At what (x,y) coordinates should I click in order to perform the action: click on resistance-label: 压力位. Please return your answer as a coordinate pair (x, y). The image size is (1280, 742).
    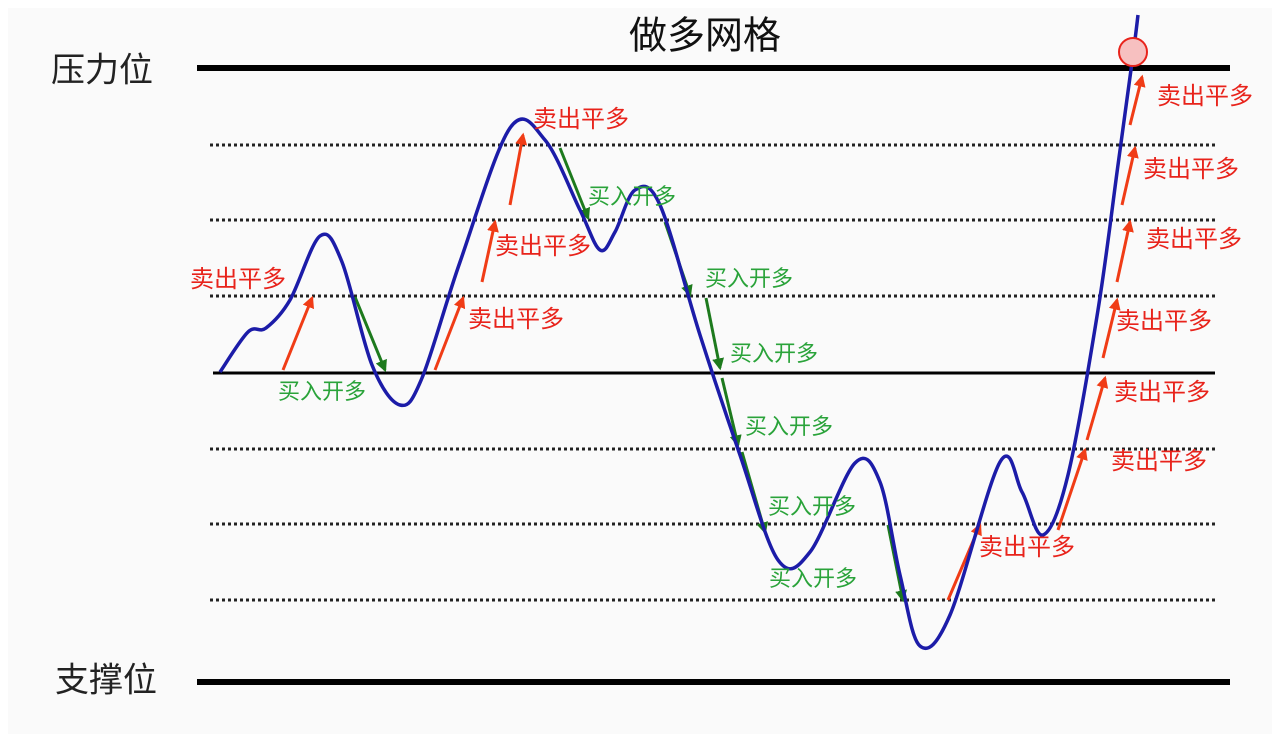
    Looking at the image, I should click on (102, 71).